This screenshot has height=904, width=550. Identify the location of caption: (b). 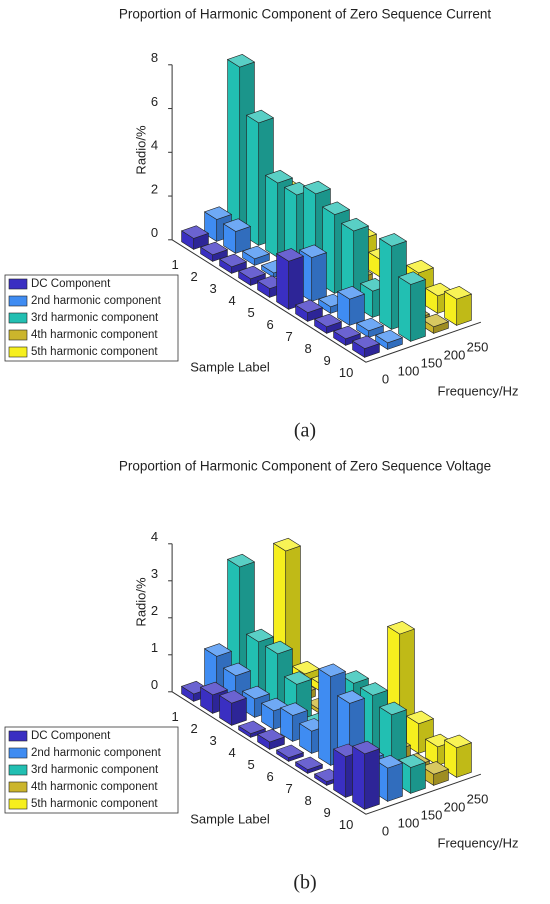
(304, 883).